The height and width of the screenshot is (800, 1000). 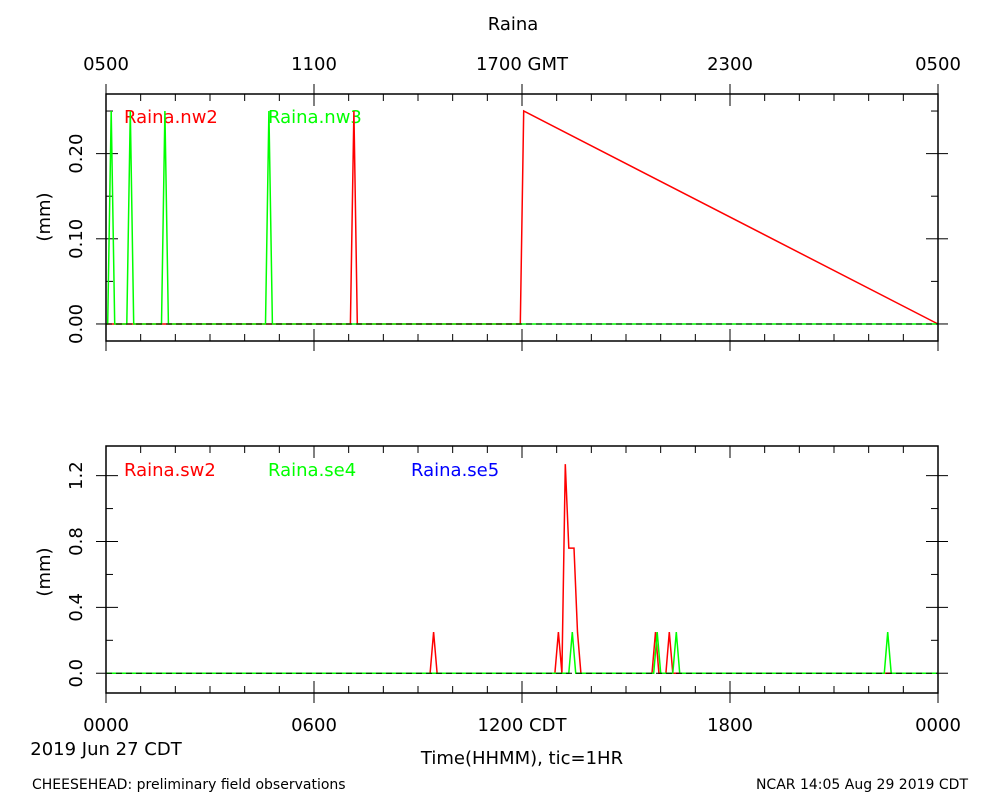 I want to click on bottom-tick-label: 1800, so click(x=730, y=725).